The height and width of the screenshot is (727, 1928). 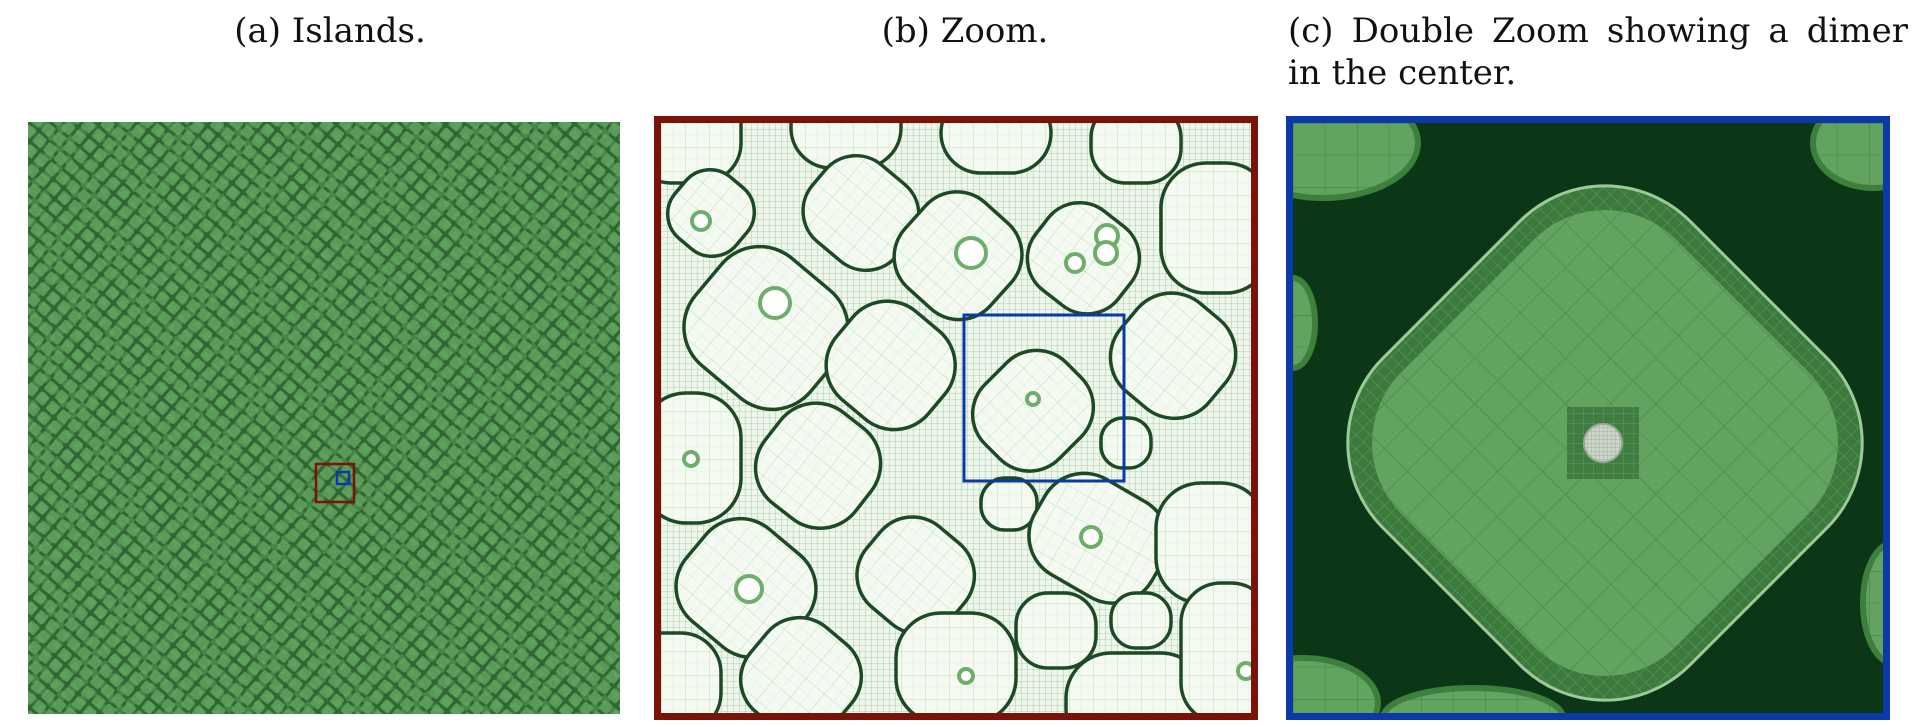 I want to click on zoom-region-red-box, so click(x=335, y=483).